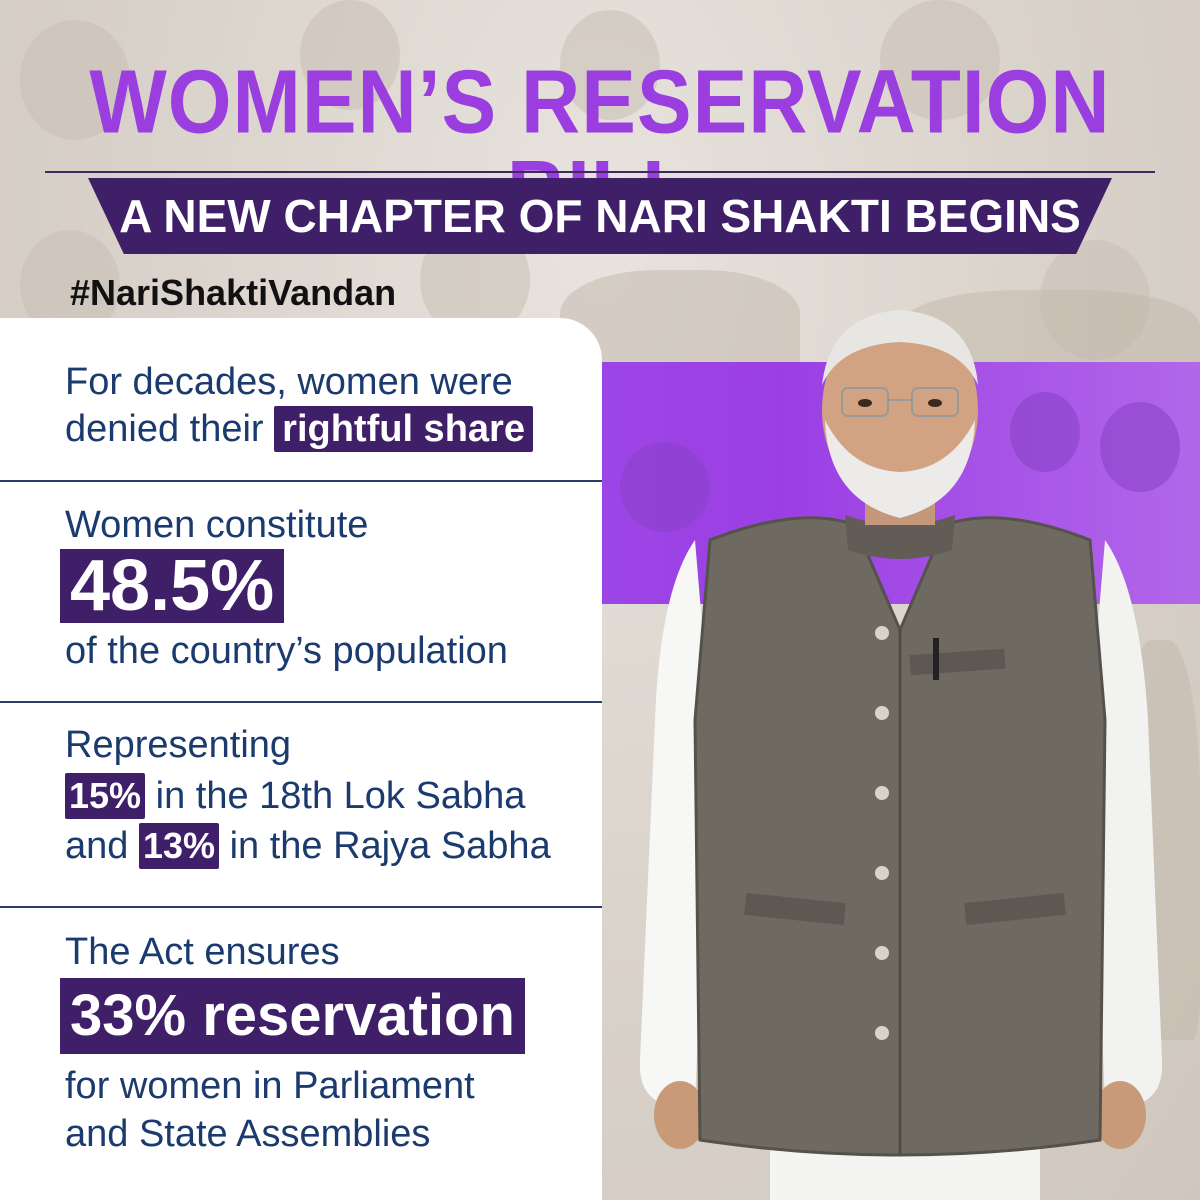 The image size is (1200, 1200). What do you see at coordinates (217, 525) in the screenshot?
I see `fact2-line1: Women constitute` at bounding box center [217, 525].